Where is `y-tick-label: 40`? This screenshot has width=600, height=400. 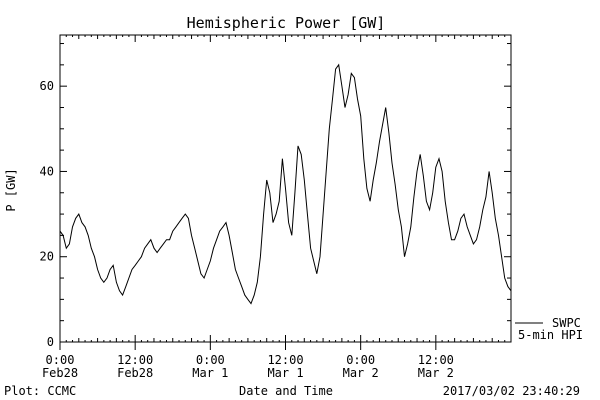
y-tick-label: 40 is located at coordinates (47, 171).